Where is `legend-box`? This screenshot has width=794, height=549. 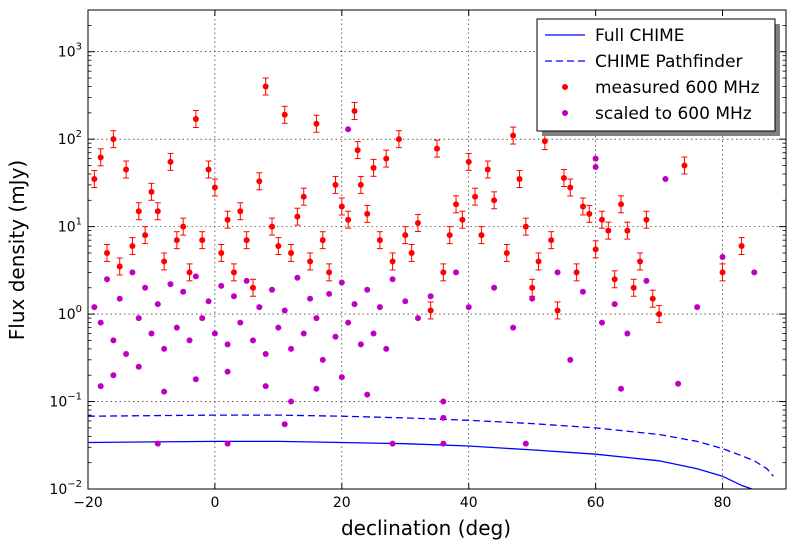 legend-box is located at coordinates (656, 75).